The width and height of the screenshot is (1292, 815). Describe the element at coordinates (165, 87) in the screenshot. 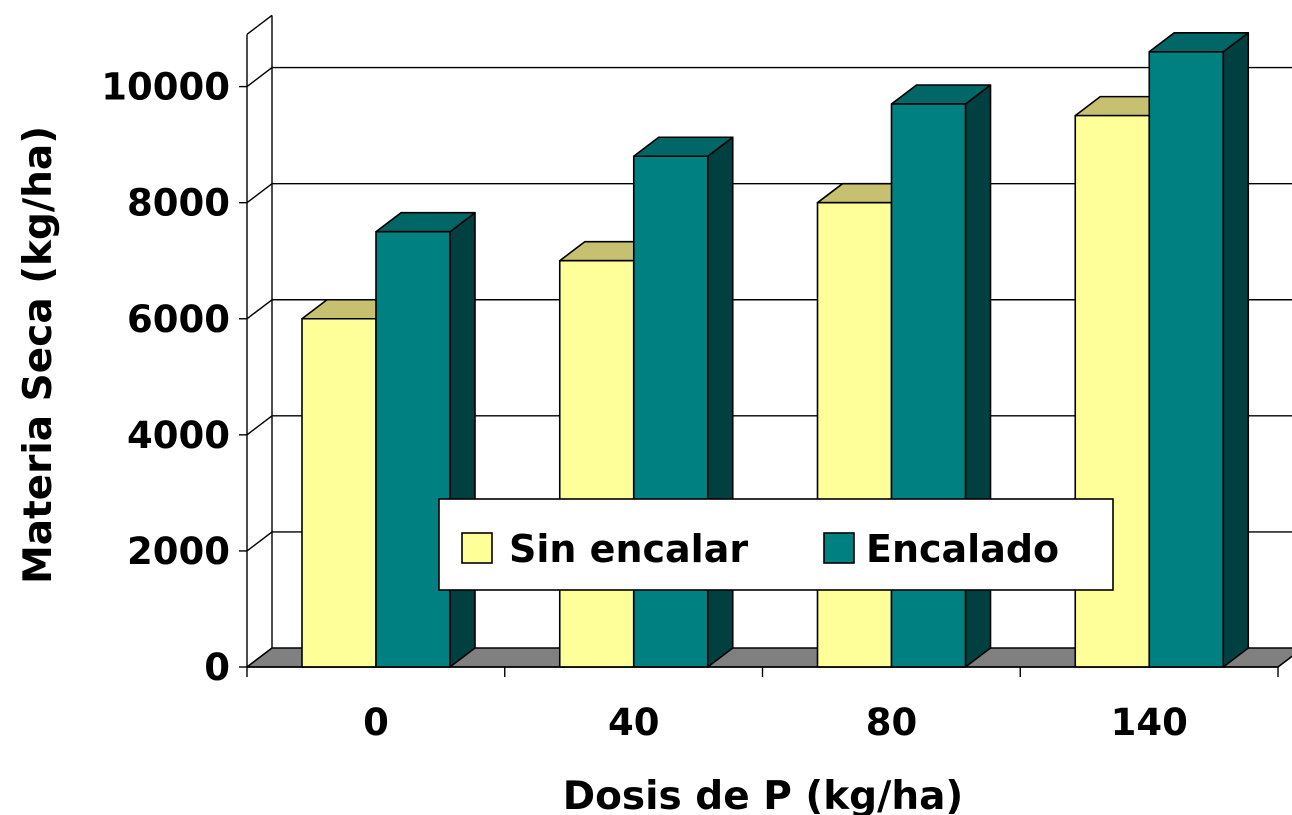

I see `y-tick-label-5: 10000` at that location.